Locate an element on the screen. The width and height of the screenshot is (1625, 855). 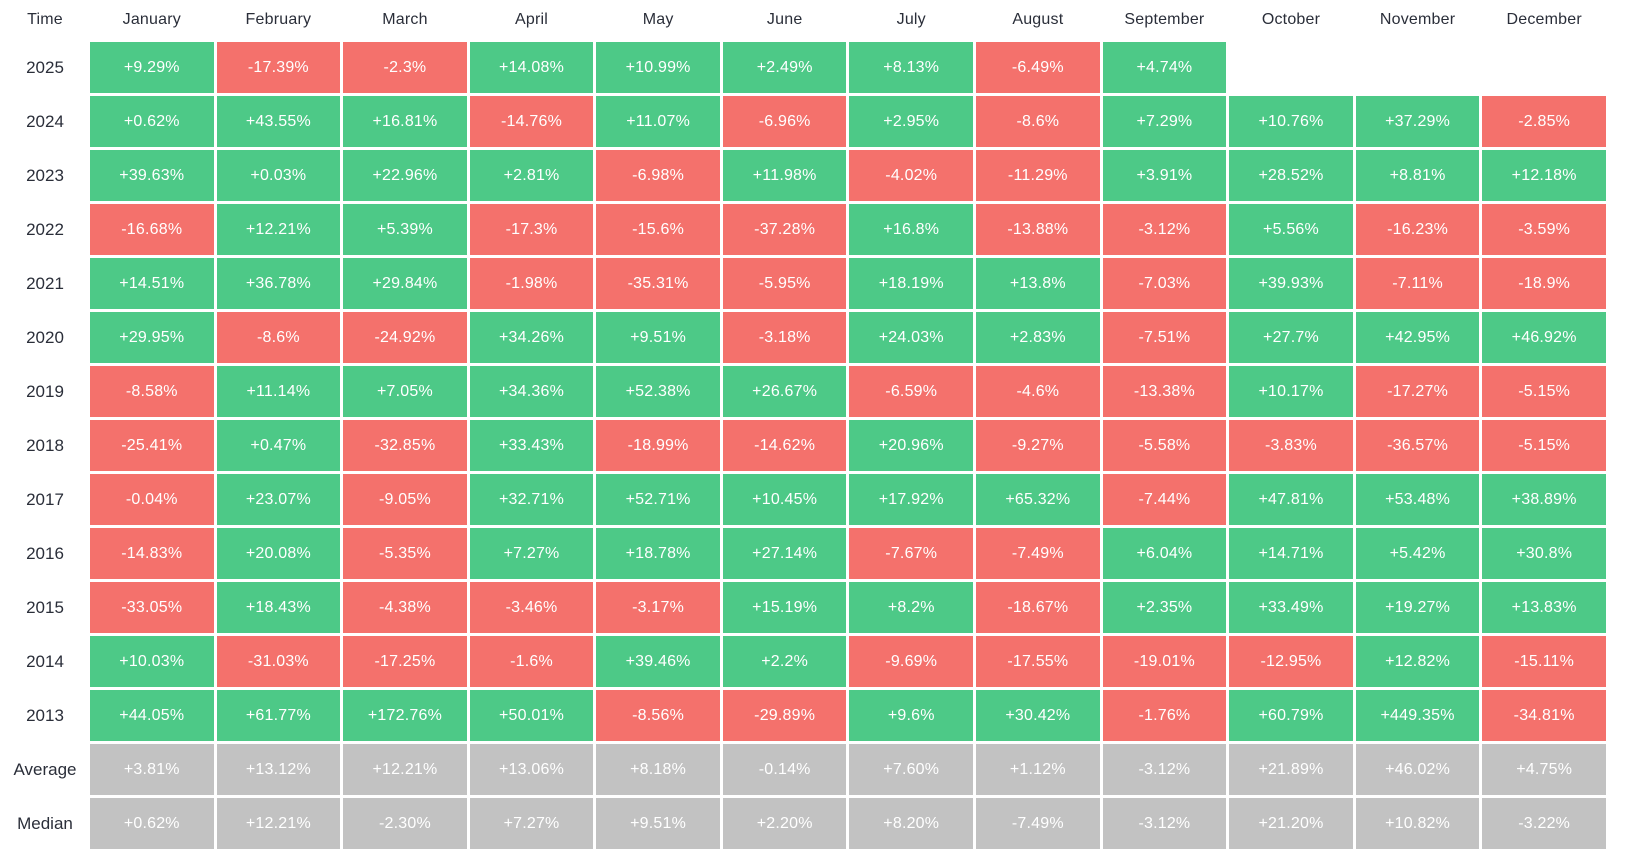
return-cell: -8.58% is located at coordinates (152, 391).